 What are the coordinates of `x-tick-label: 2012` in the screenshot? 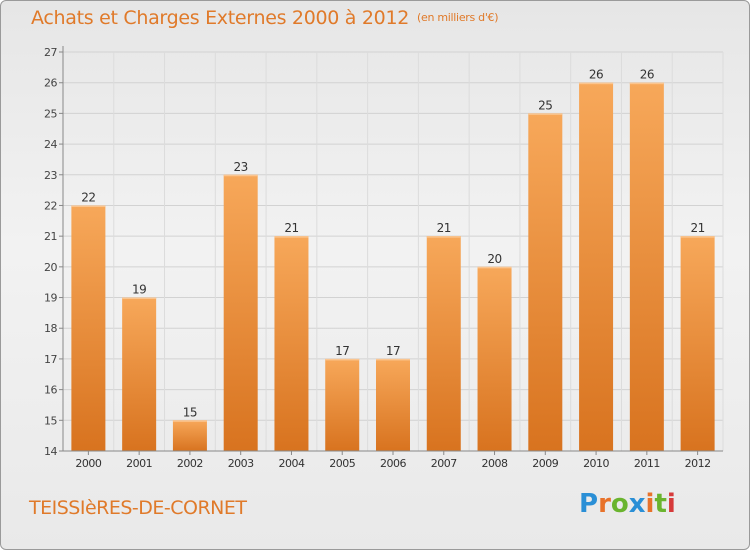 It's located at (698, 463).